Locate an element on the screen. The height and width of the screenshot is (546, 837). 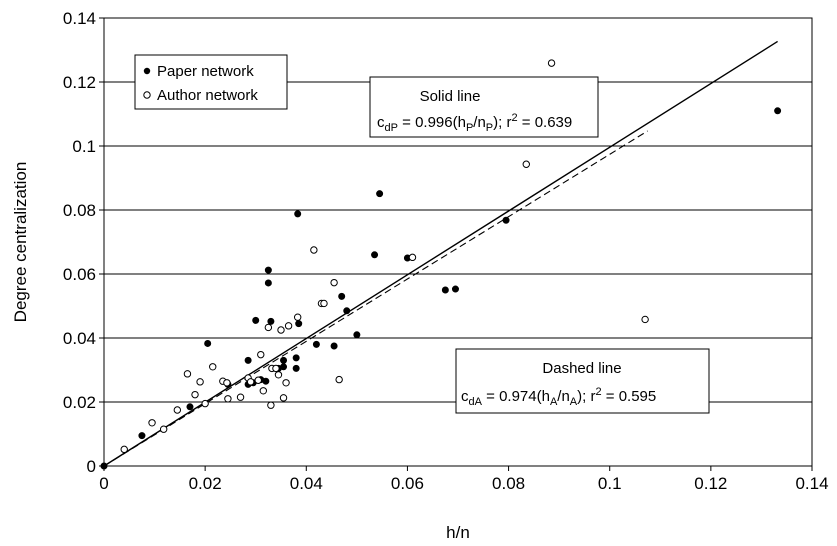
solid-line-annotation-box is located at coordinates (484, 107).